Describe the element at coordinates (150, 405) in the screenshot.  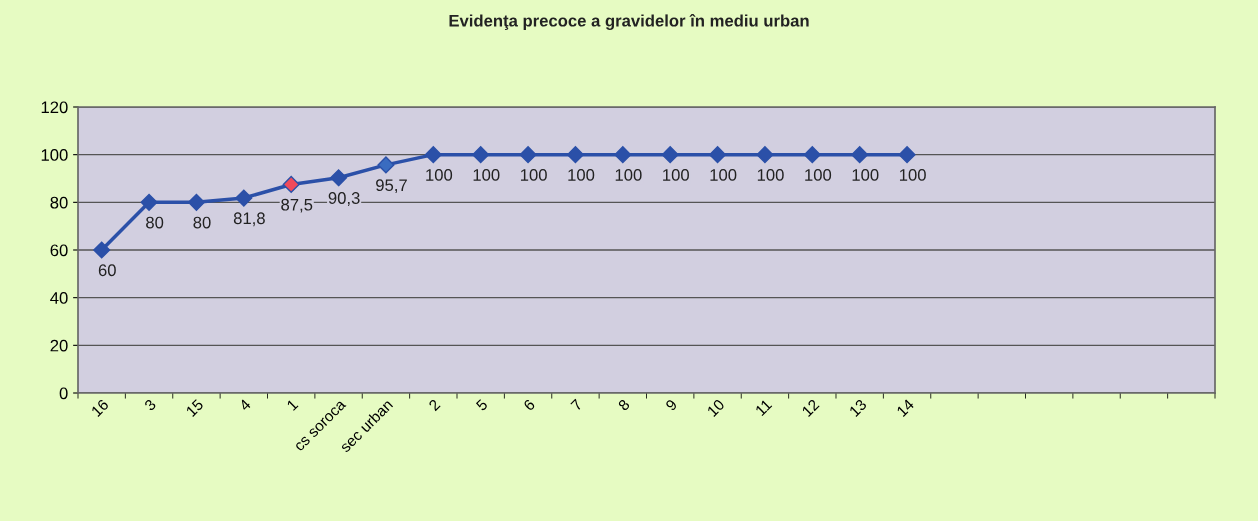
I see `x-tick-label: 3` at that location.